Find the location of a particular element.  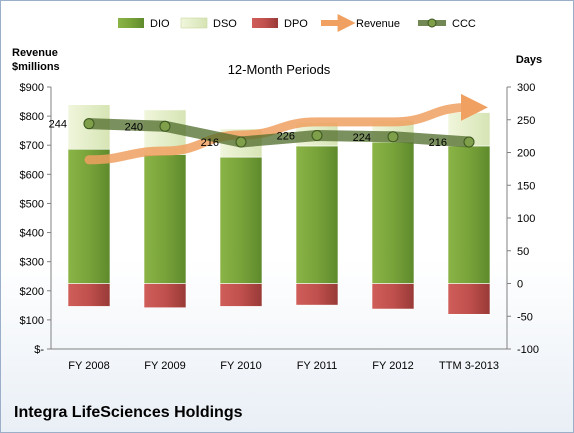

company-name: Integra LifeSciences Holdings is located at coordinates (128, 412).